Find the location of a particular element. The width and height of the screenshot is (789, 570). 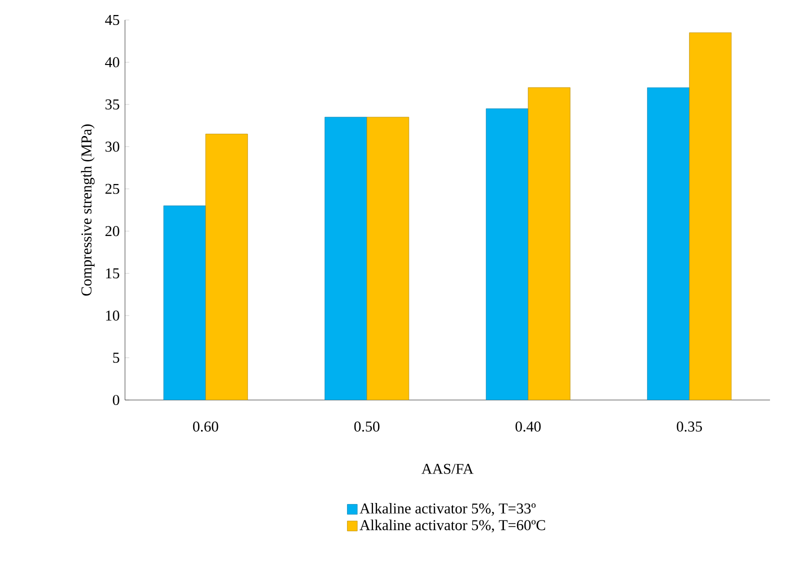

x-tick-label: 0.40 is located at coordinates (528, 426).